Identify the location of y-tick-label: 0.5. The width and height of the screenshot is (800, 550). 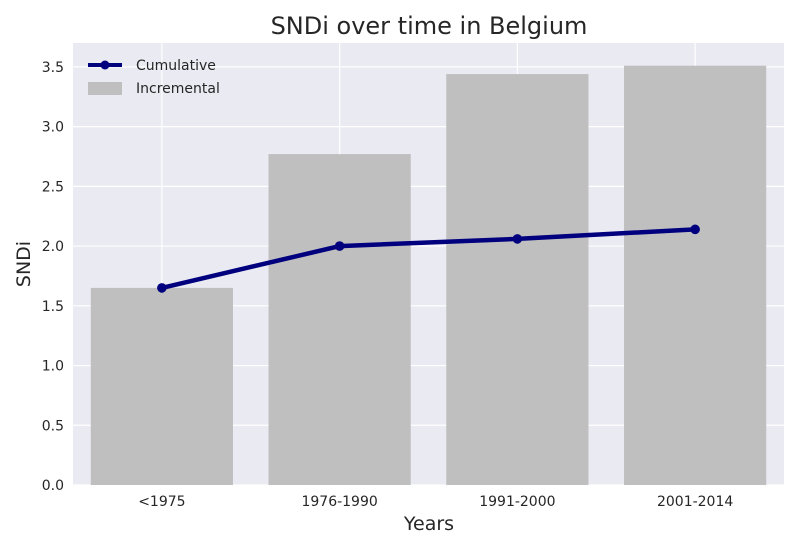
(53, 426).